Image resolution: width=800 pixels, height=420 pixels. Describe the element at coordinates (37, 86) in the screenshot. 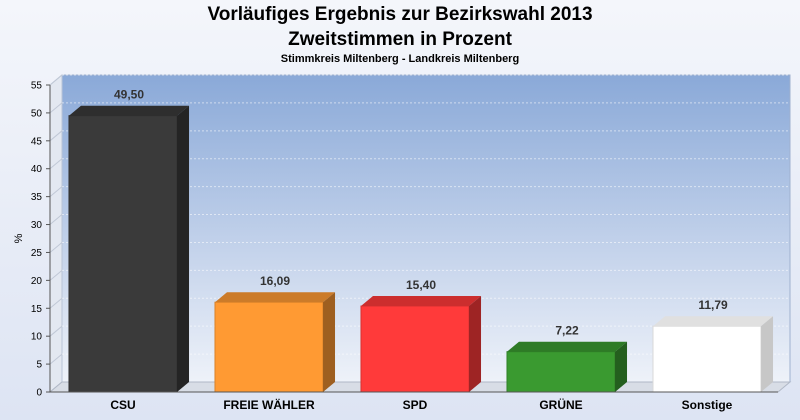

I see `y-tick-label: 55` at that location.